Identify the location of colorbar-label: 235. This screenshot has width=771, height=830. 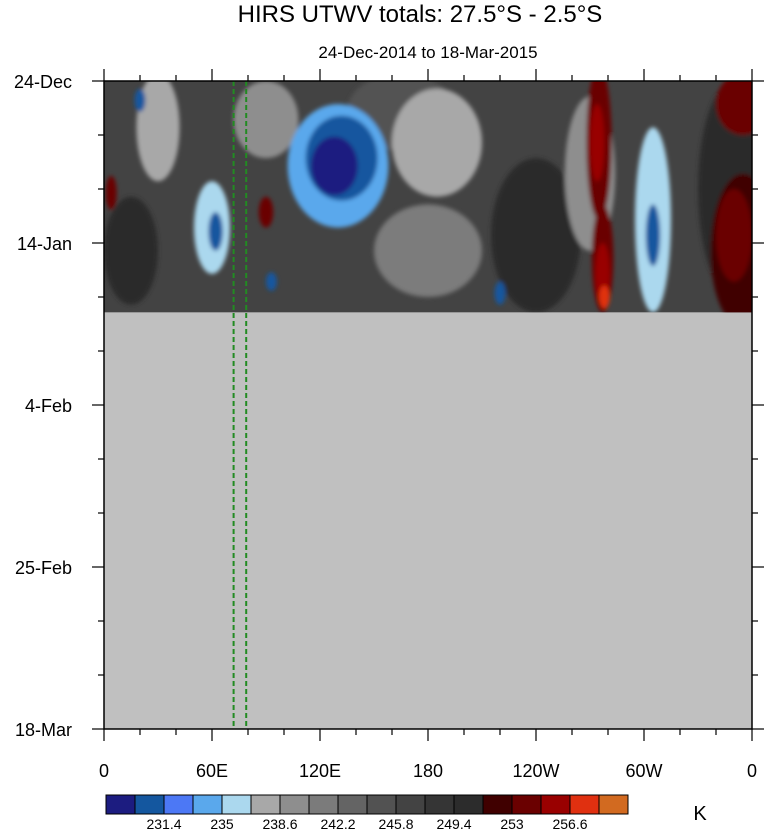
(222, 823).